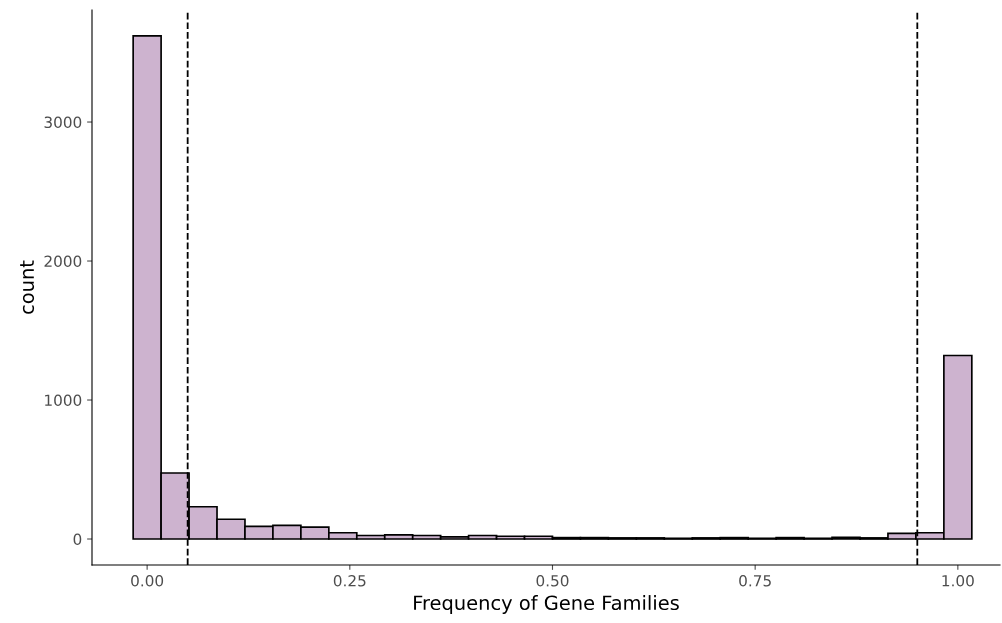  I want to click on x-tick-label: 0.00, so click(147, 580).